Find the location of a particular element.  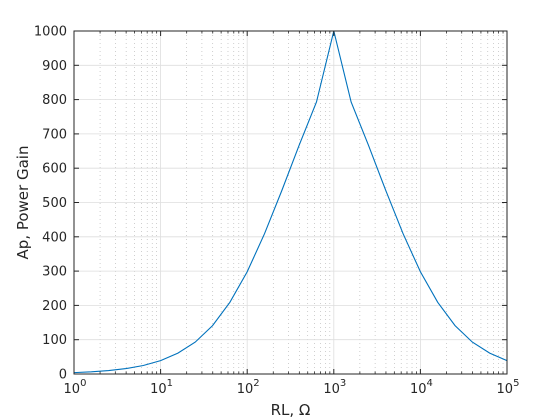

x-tick-label: 10⁰ is located at coordinates (75, 387).